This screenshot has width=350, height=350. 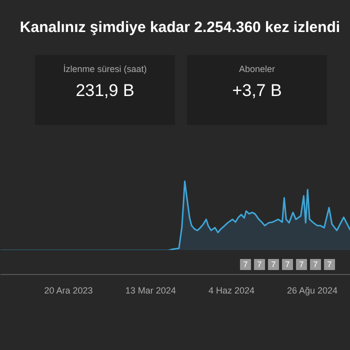 What do you see at coordinates (180, 28) in the screenshot?
I see `text: Kanalınız şimdiye kadar 2.254.360 kez izlendi` at bounding box center [180, 28].